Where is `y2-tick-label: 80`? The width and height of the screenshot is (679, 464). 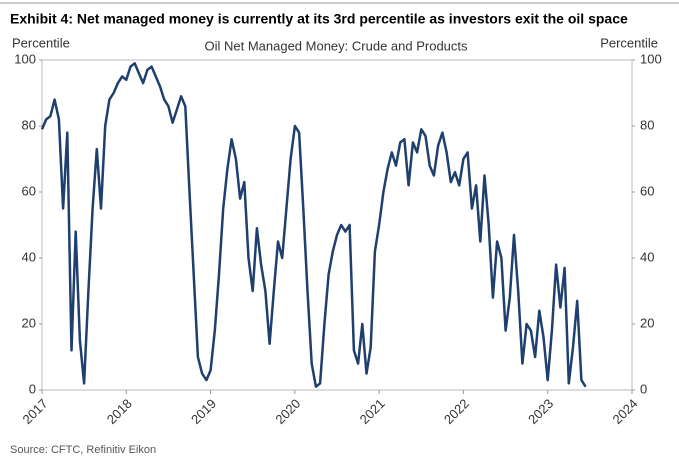
y2-tick-label: 80 is located at coordinates (647, 124).